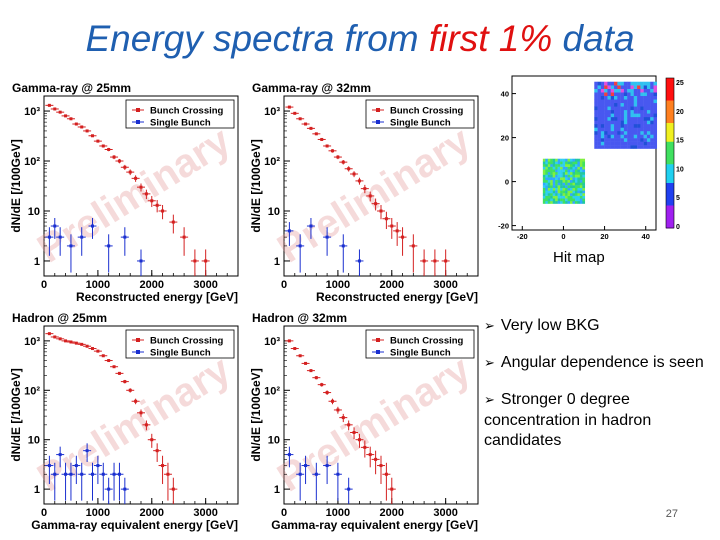 The image size is (720, 540). Describe the element at coordinates (34, 212) in the screenshot. I see `y-tick-label: 10` at that location.